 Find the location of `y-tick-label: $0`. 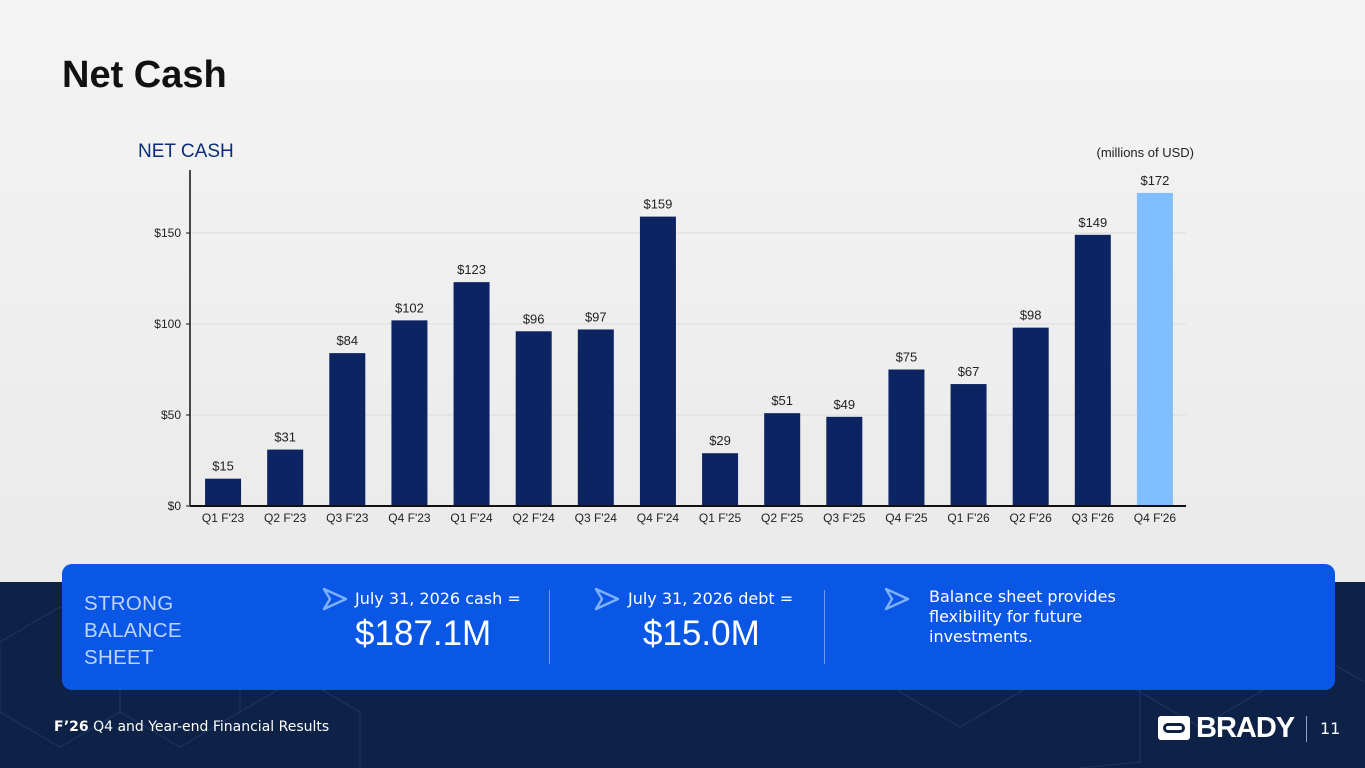

y-tick-label: $0 is located at coordinates (175, 506).